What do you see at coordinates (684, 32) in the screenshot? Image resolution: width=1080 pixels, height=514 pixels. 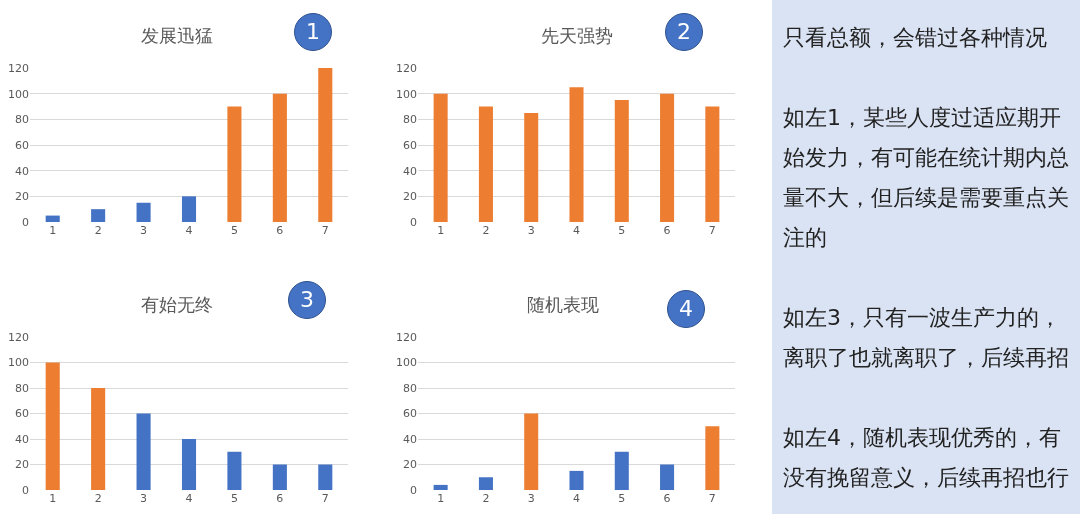 I see `circle-badge: 2` at bounding box center [684, 32].